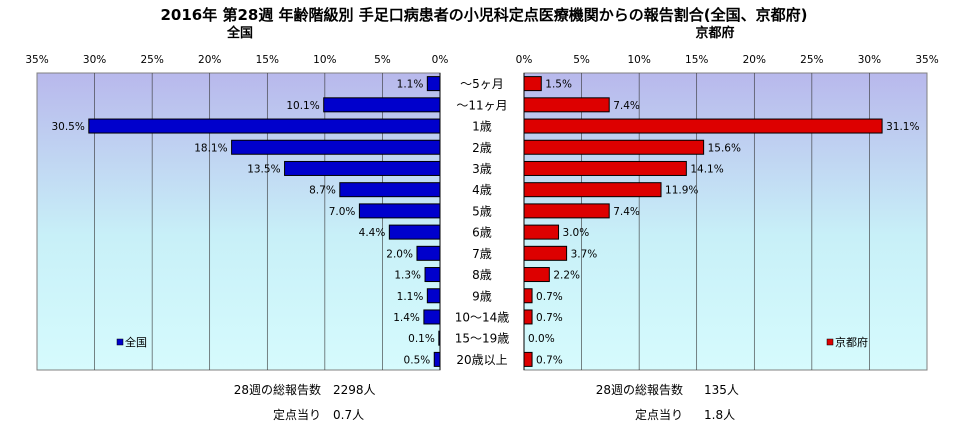 This screenshot has height=434, width=968. I want to click on left-per-site-value: 0.7人, so click(348, 415).